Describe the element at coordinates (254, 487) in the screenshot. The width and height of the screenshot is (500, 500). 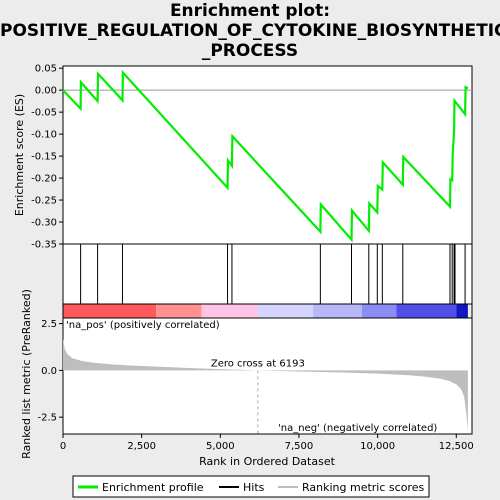
I see `legend-hits-label: Hits` at that location.